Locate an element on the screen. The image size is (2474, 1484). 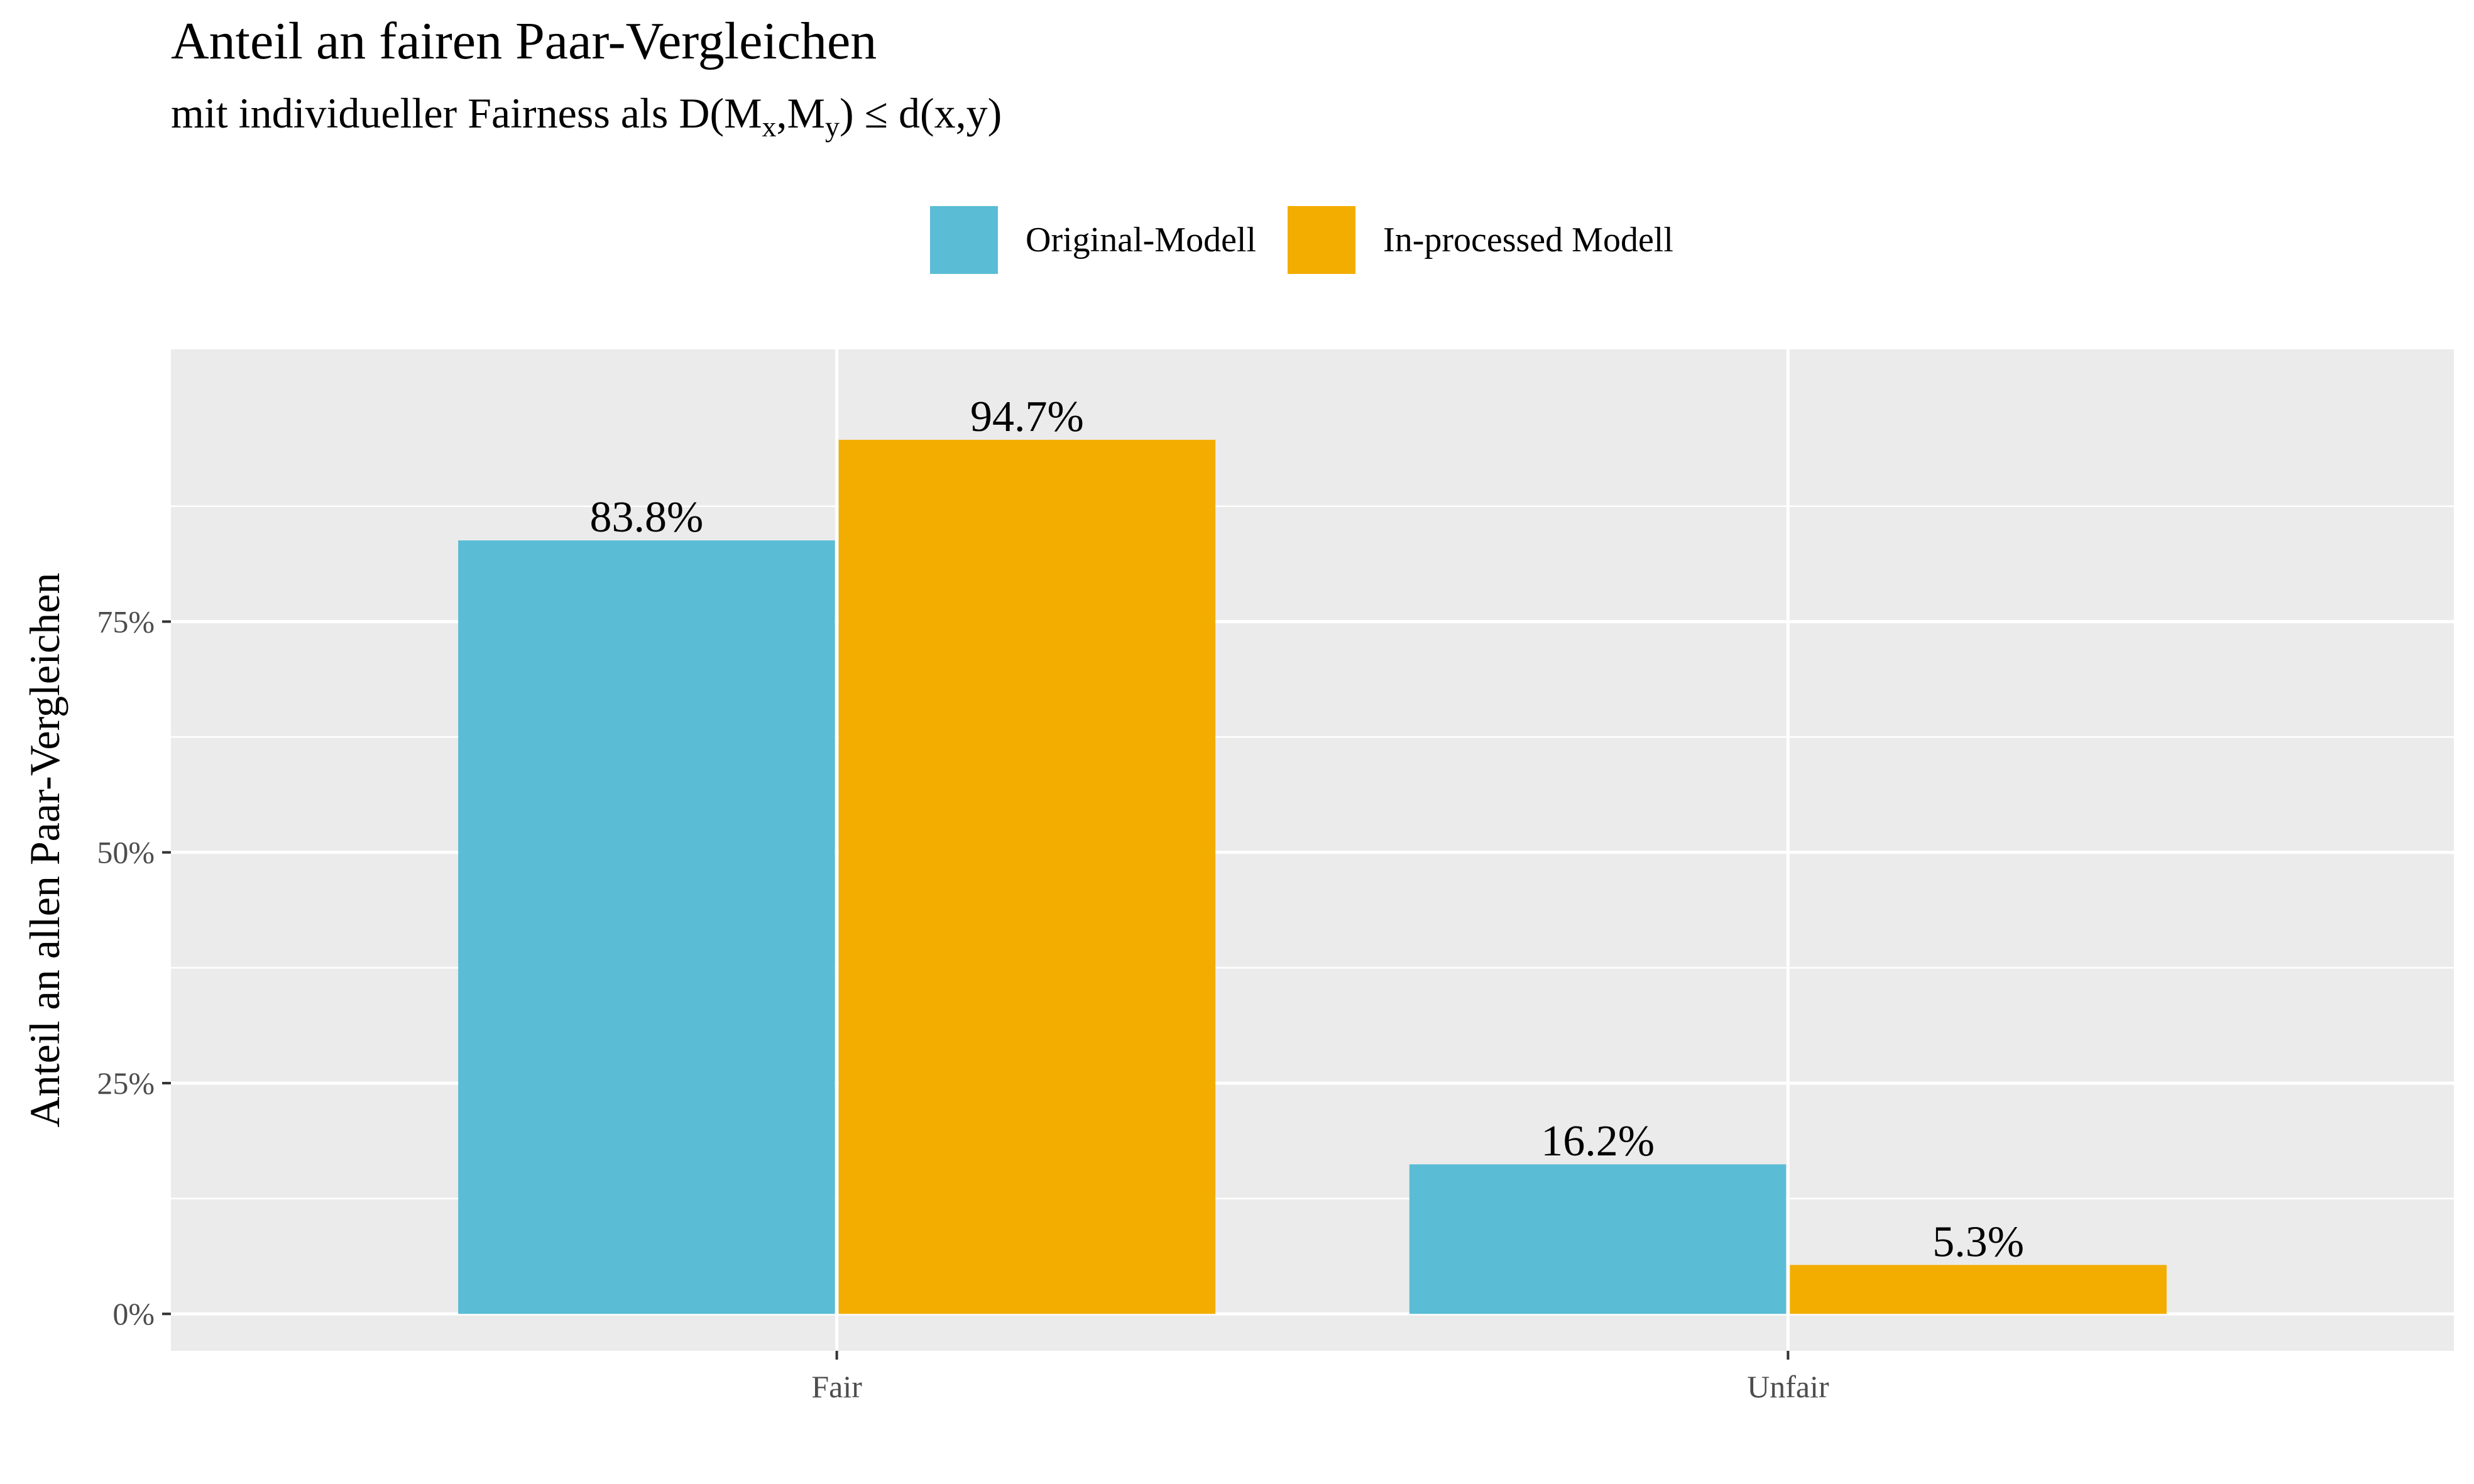
y-tick-label: 0% is located at coordinates (133, 1313).